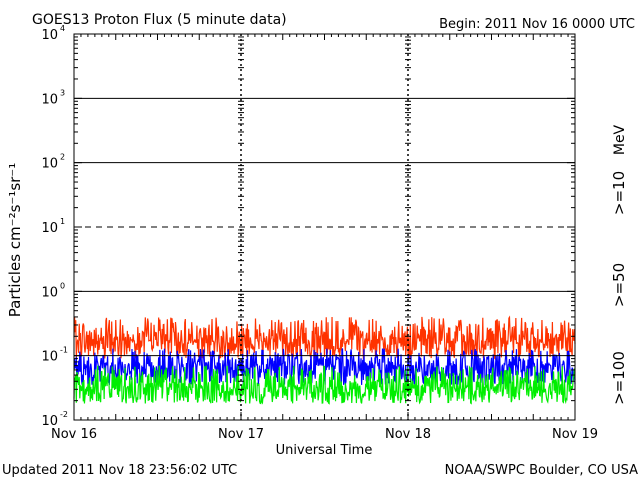 The width and height of the screenshot is (640, 480). What do you see at coordinates (64, 414) in the screenshot?
I see `y-tick-exponent: -2` at bounding box center [64, 414].